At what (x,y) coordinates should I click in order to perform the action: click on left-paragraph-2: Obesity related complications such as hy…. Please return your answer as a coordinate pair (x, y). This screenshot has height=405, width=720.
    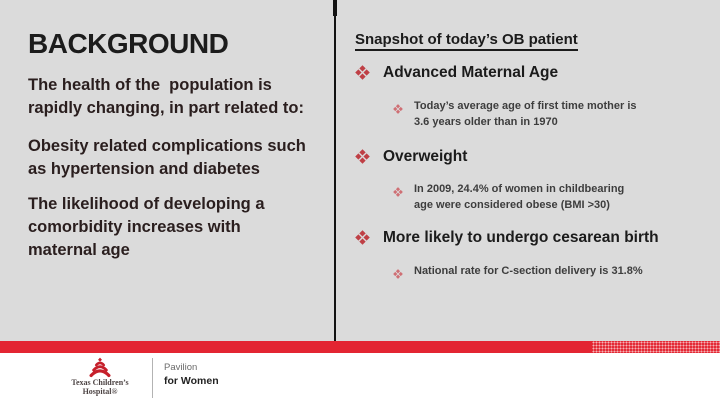
    Looking at the image, I should click on (167, 157).